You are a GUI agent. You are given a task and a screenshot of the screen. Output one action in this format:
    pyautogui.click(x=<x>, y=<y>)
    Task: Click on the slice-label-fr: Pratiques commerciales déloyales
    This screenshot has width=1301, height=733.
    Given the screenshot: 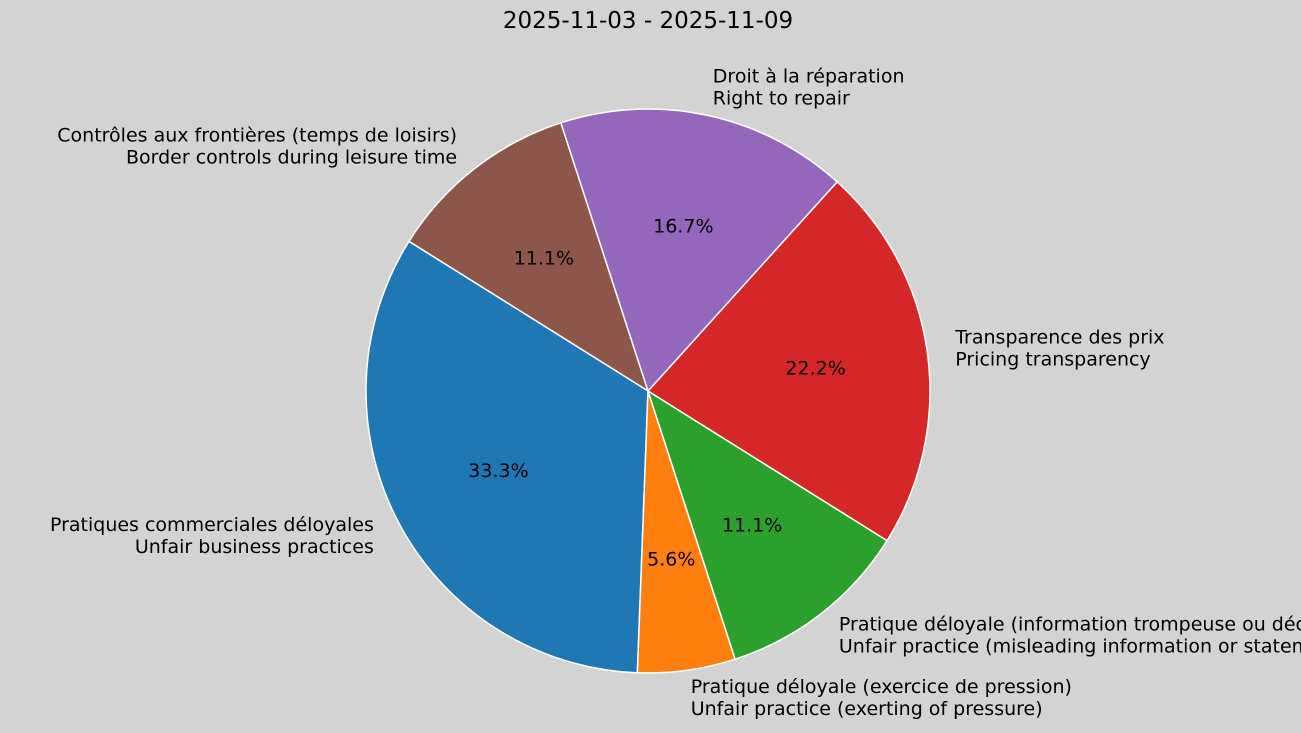 What is the action you would take?
    pyautogui.click(x=212, y=525)
    